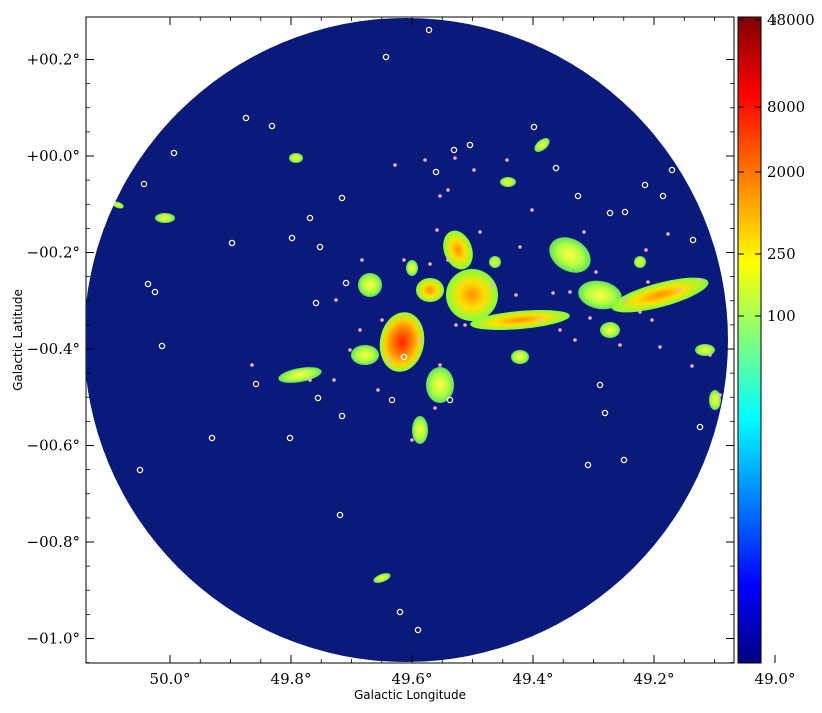 Image resolution: width=822 pixels, height=713 pixels. What do you see at coordinates (53, 446) in the screenshot?
I see `y-tick-label: −00.6°` at bounding box center [53, 446].